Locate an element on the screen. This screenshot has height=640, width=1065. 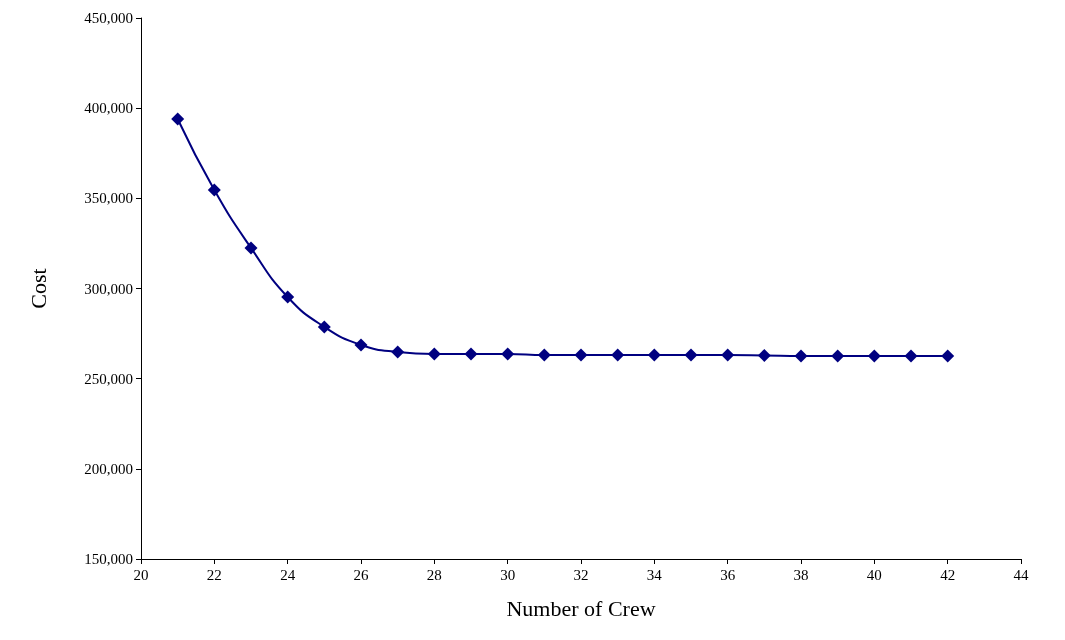
y-tick-label: 400,000 is located at coordinates (108, 108).